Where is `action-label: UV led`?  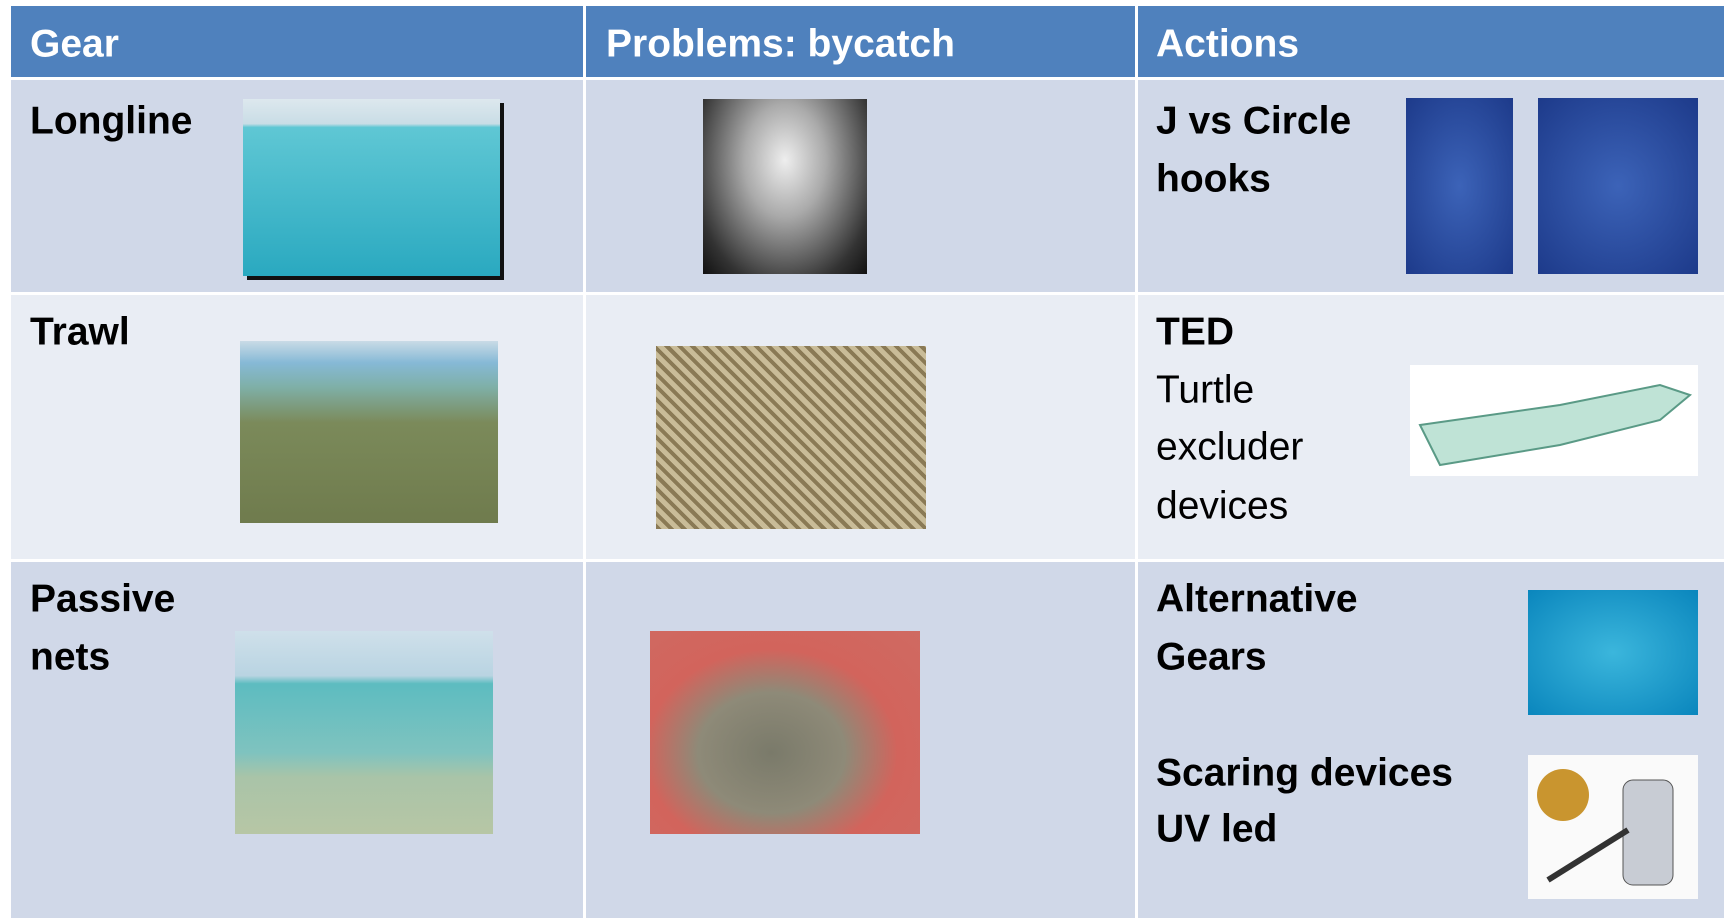 action-label: UV led is located at coordinates (1217, 829).